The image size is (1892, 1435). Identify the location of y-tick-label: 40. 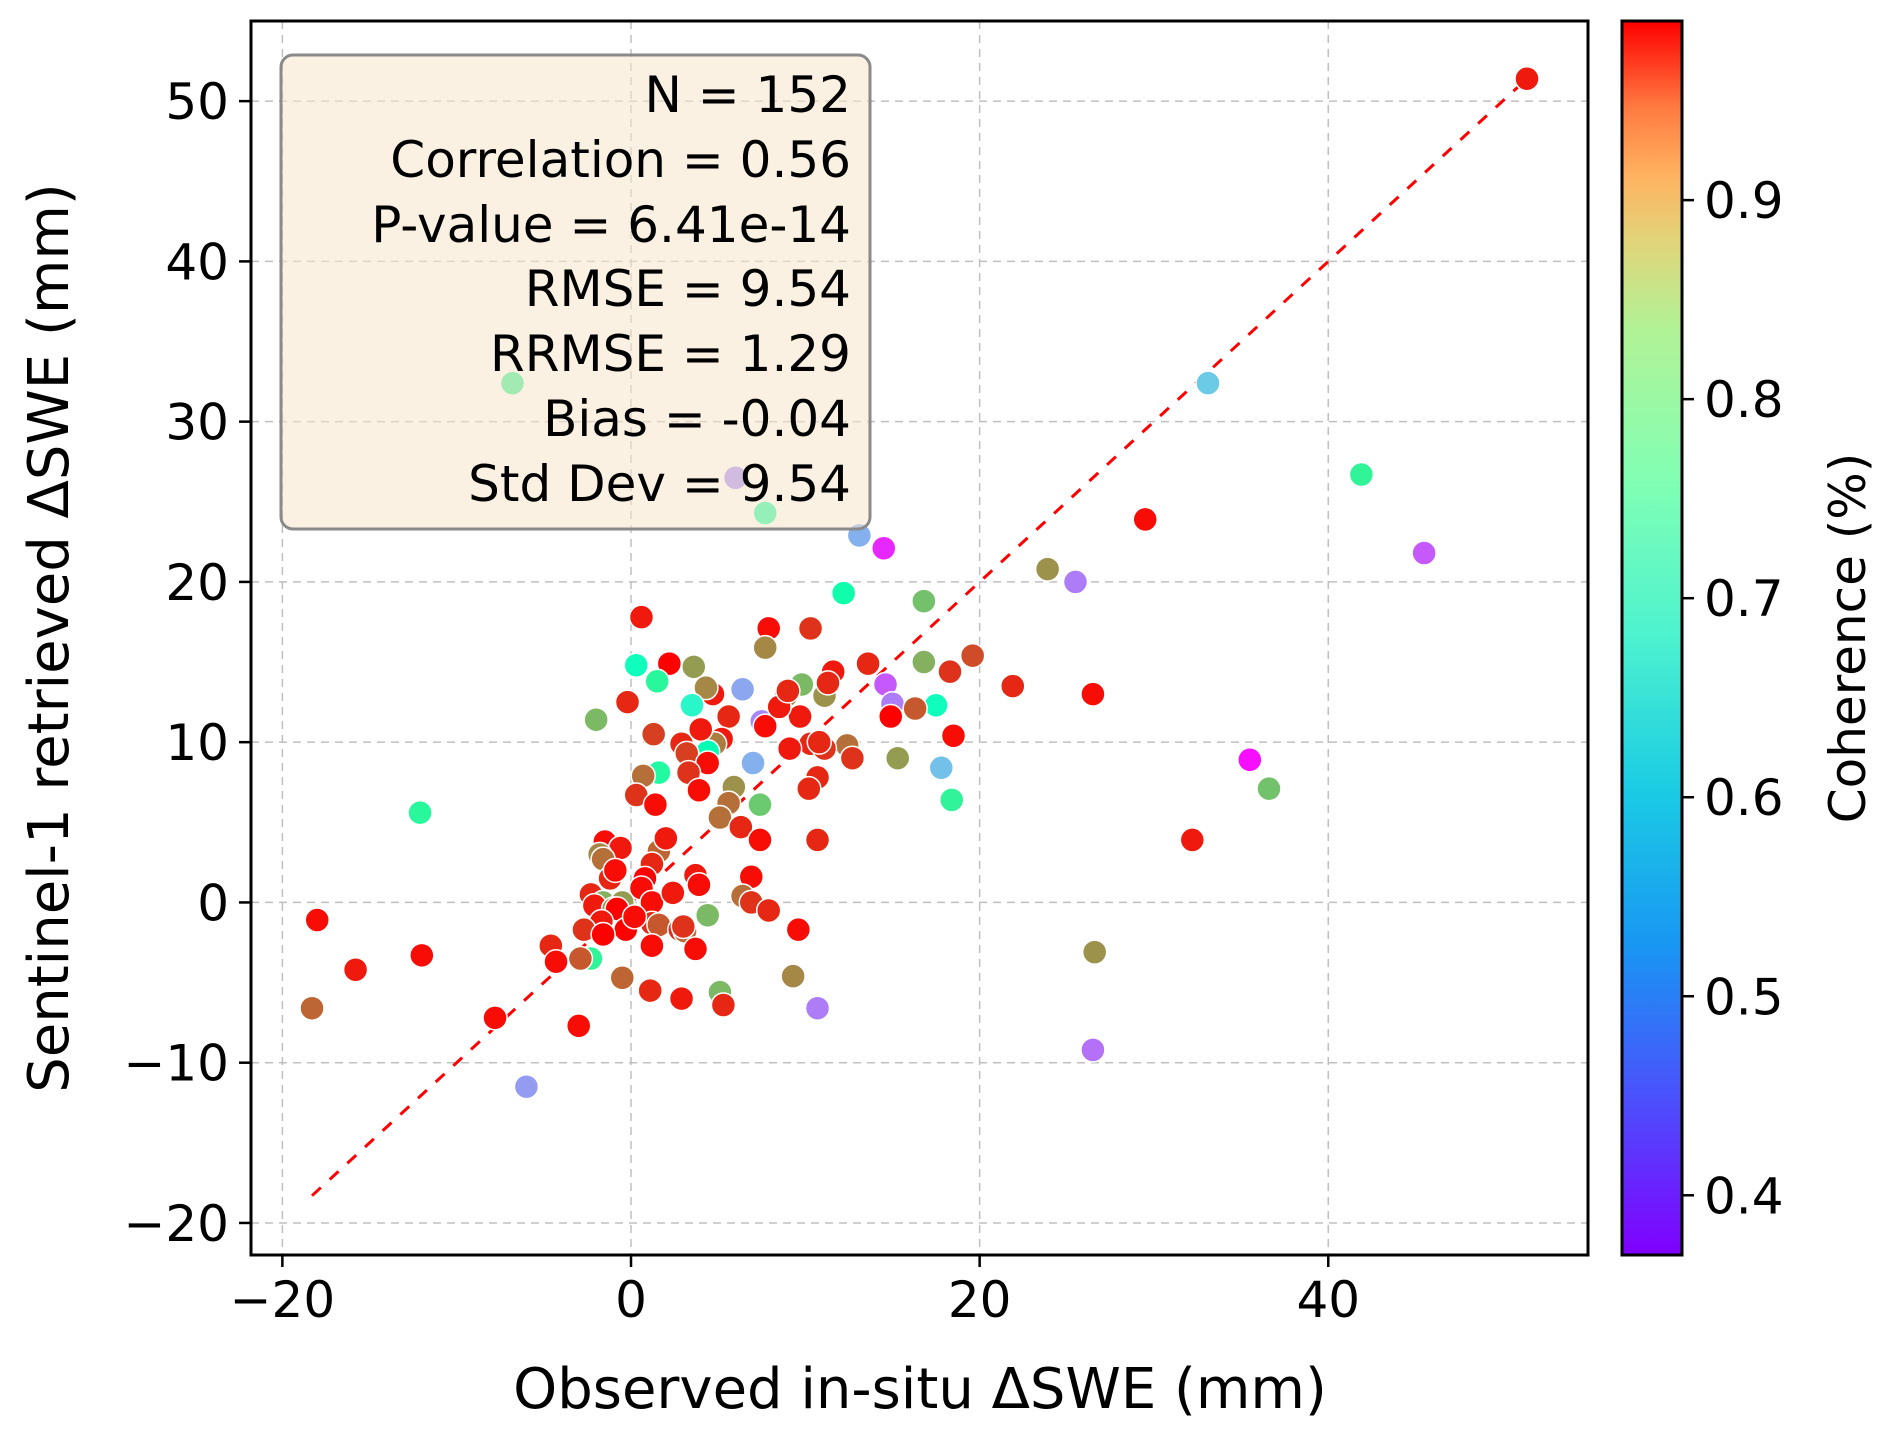
(197, 262).